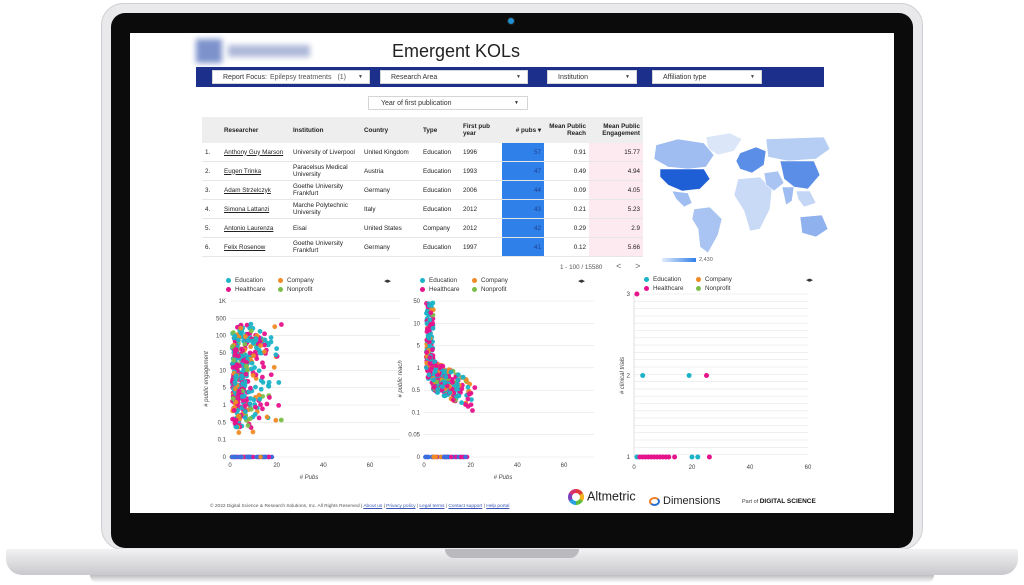  What do you see at coordinates (616, 130) in the screenshot?
I see `col-engagement-header: Mean Public Engagement` at bounding box center [616, 130].